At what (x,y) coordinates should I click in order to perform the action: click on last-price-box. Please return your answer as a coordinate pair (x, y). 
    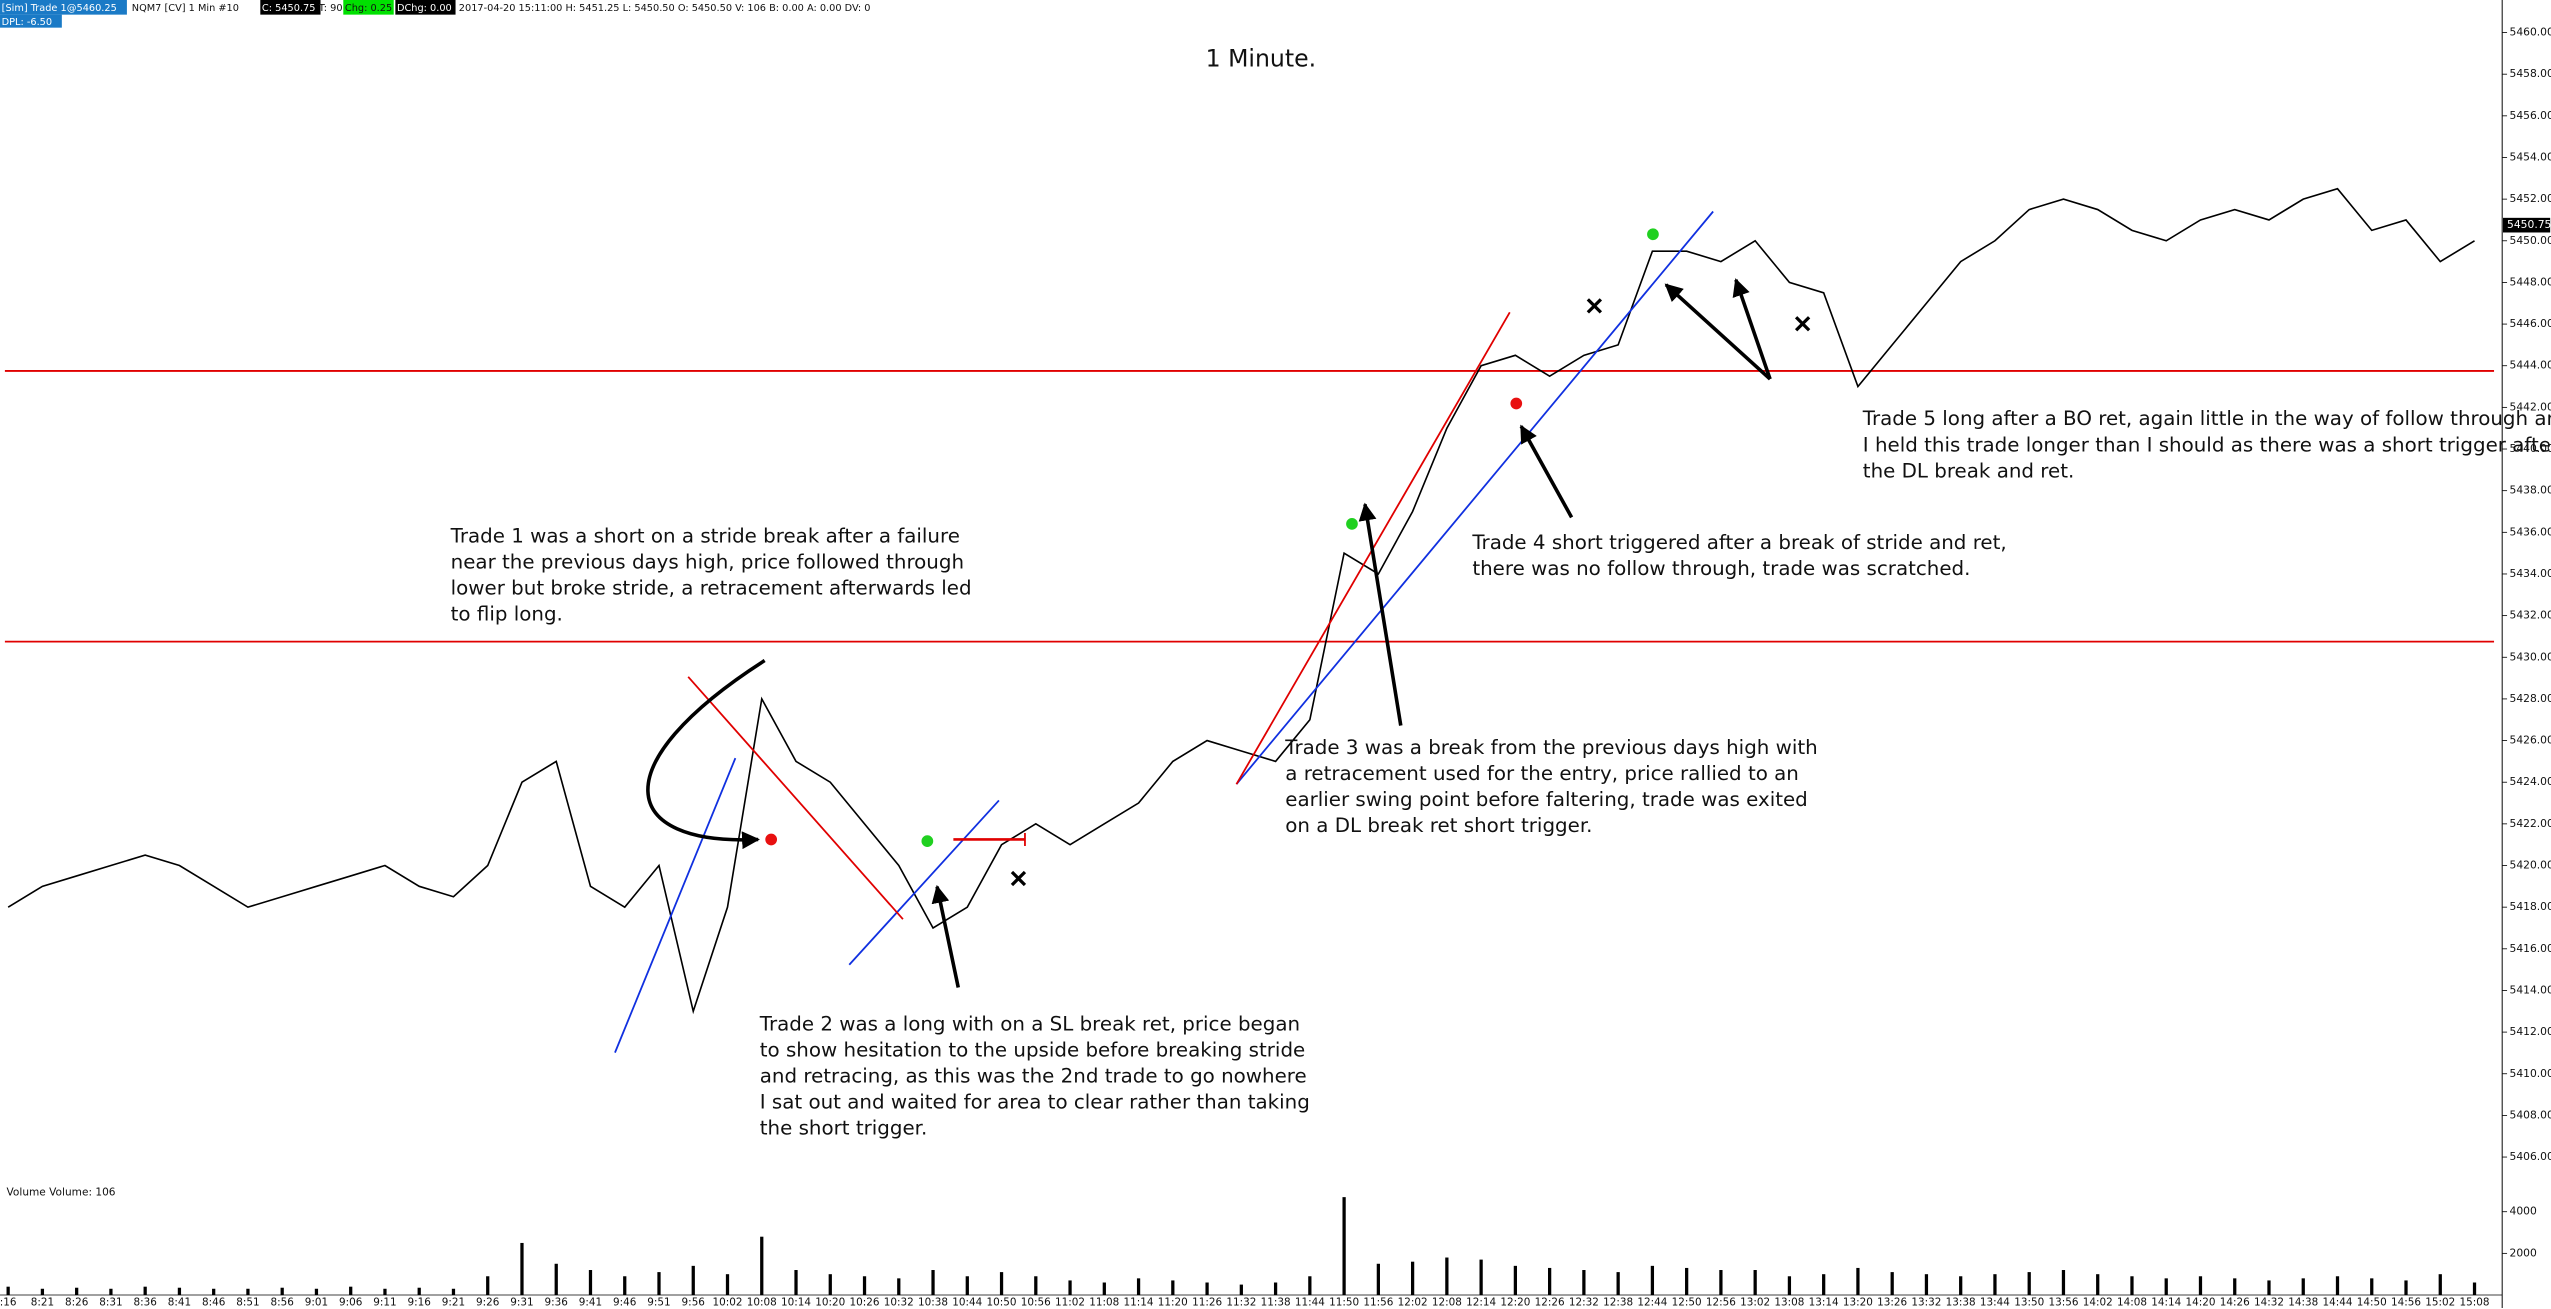
    Looking at the image, I should click on (2526, 225).